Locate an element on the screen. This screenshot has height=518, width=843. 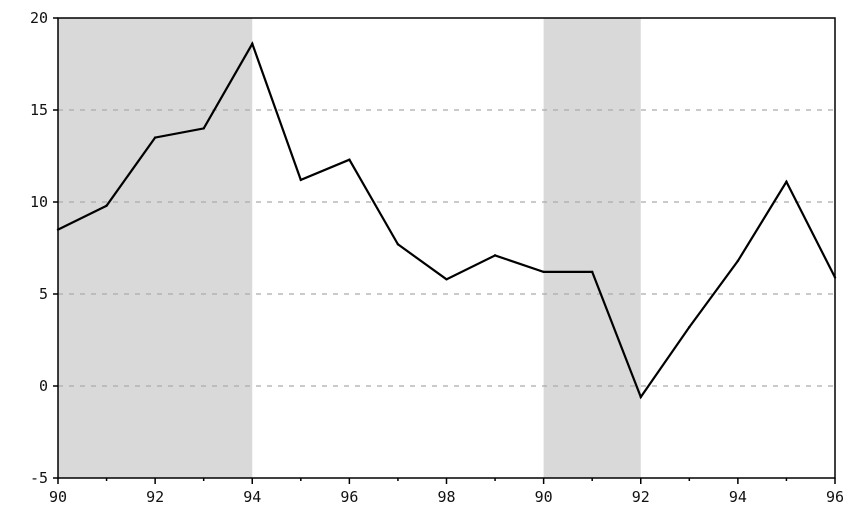
y-tick-label: -5 is located at coordinates (39, 478).